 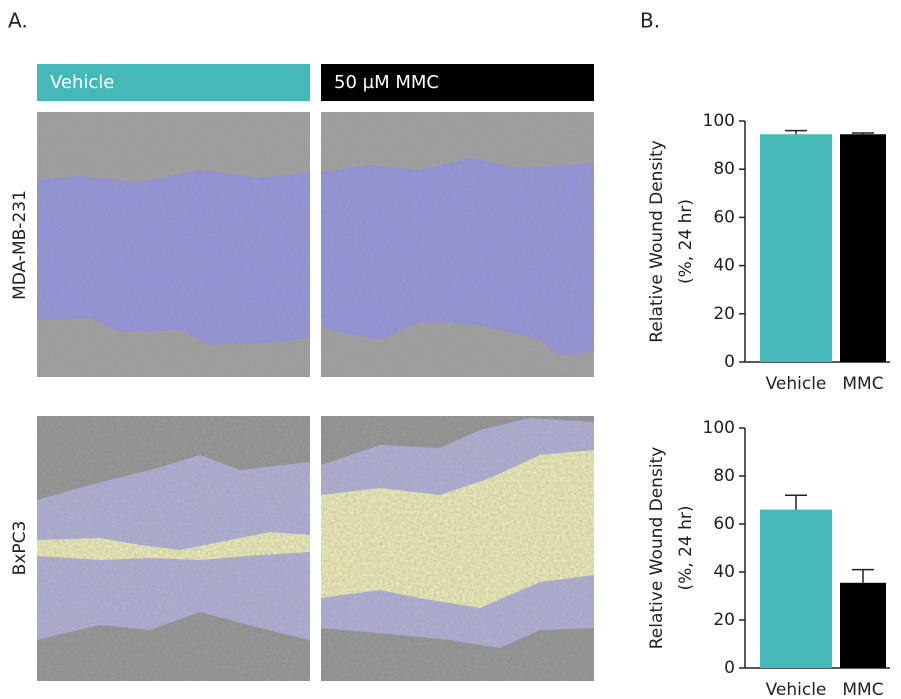 What do you see at coordinates (20, 245) in the screenshot?
I see `row-label: MDA-MB-231` at bounding box center [20, 245].